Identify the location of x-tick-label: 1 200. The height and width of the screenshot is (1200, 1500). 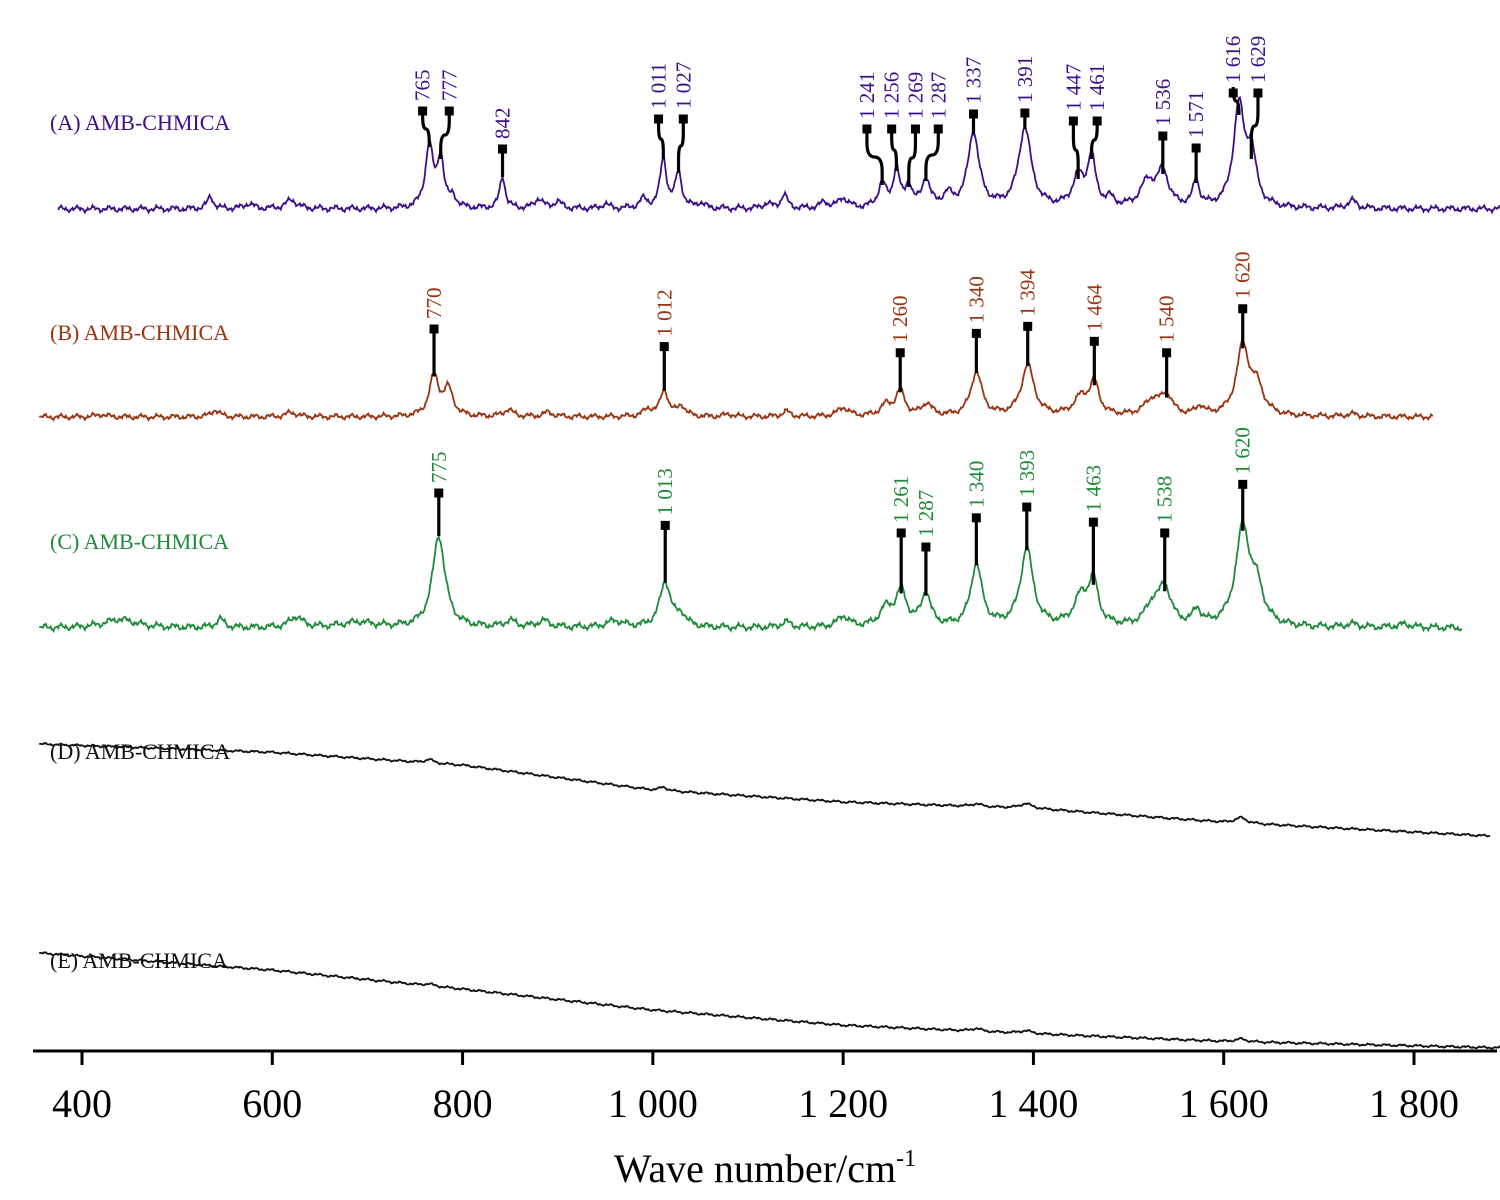
(843, 1103).